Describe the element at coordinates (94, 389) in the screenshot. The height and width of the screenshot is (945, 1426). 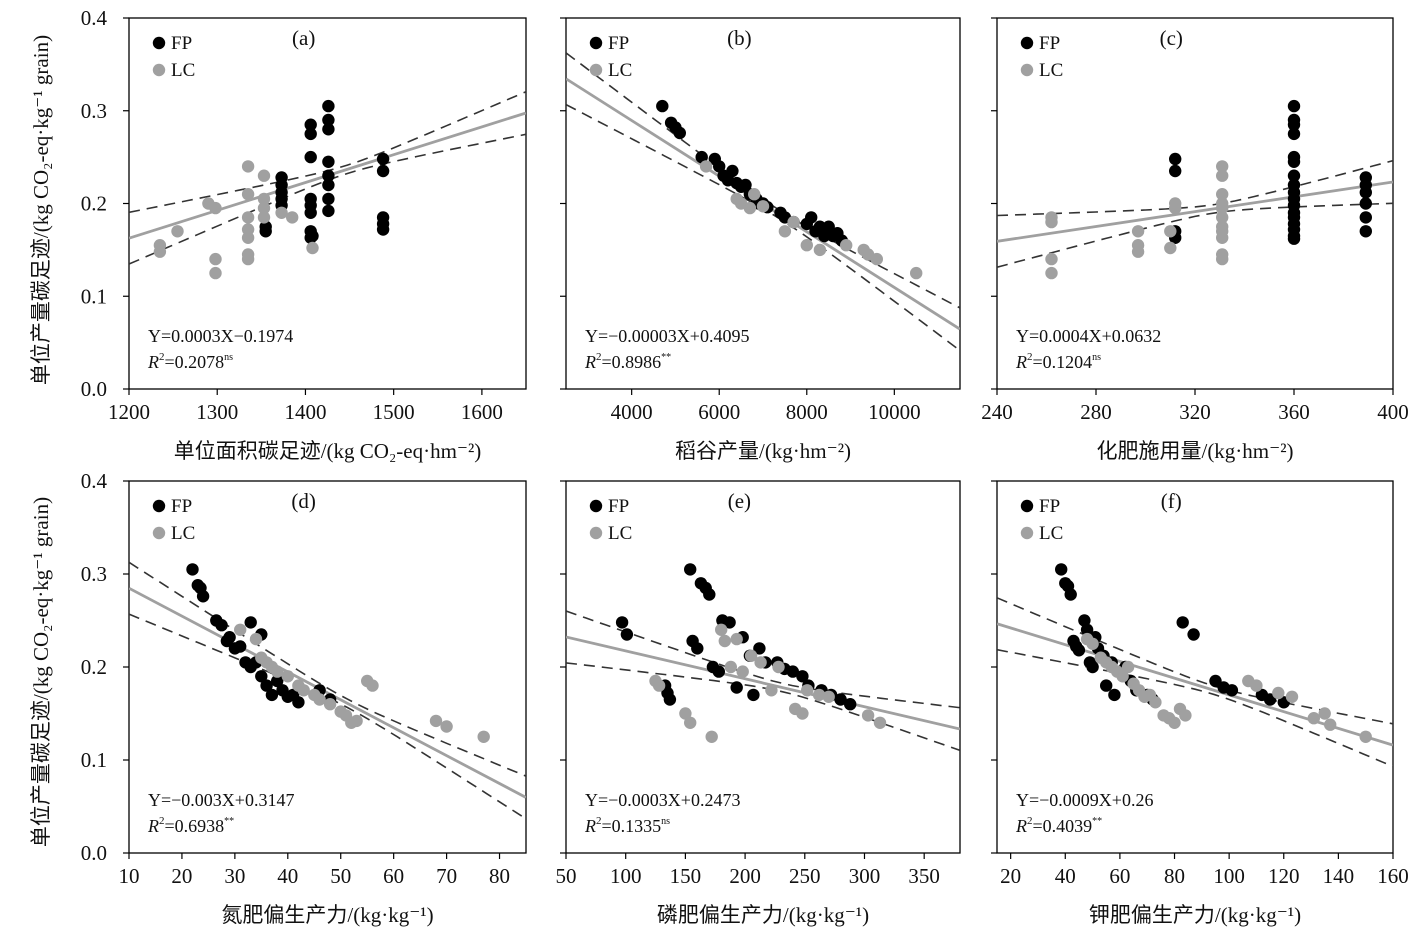
I see `y-tick-label: 0.0` at that location.